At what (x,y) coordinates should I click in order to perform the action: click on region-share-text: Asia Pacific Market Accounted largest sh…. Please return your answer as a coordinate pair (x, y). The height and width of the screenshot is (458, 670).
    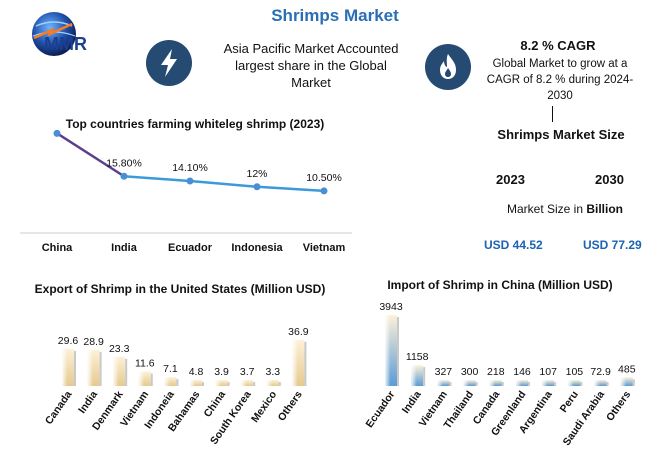
    Looking at the image, I should click on (311, 65).